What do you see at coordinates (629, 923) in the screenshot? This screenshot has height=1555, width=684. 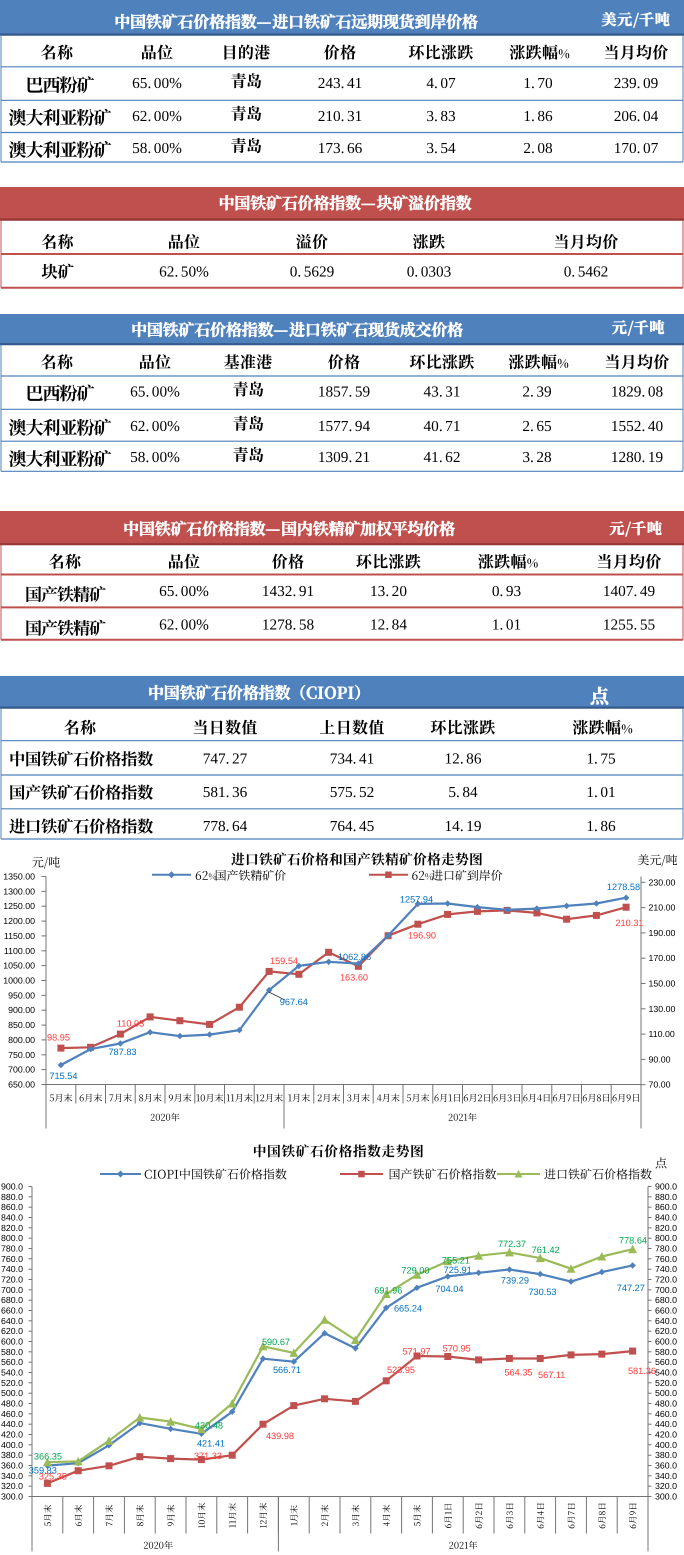 I see `svg-text: 210.31` at bounding box center [629, 923].